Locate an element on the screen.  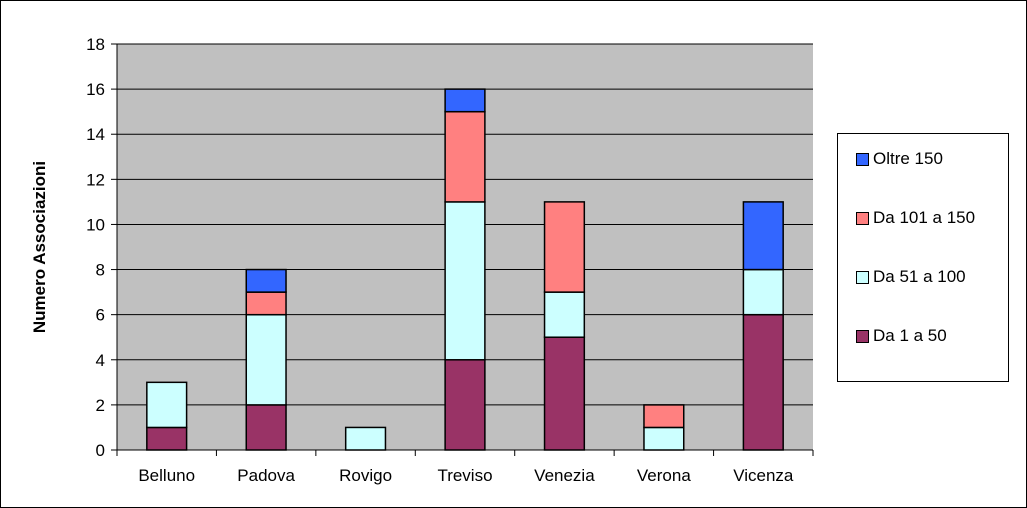
y-tick-label: 14 is located at coordinates (95, 134).